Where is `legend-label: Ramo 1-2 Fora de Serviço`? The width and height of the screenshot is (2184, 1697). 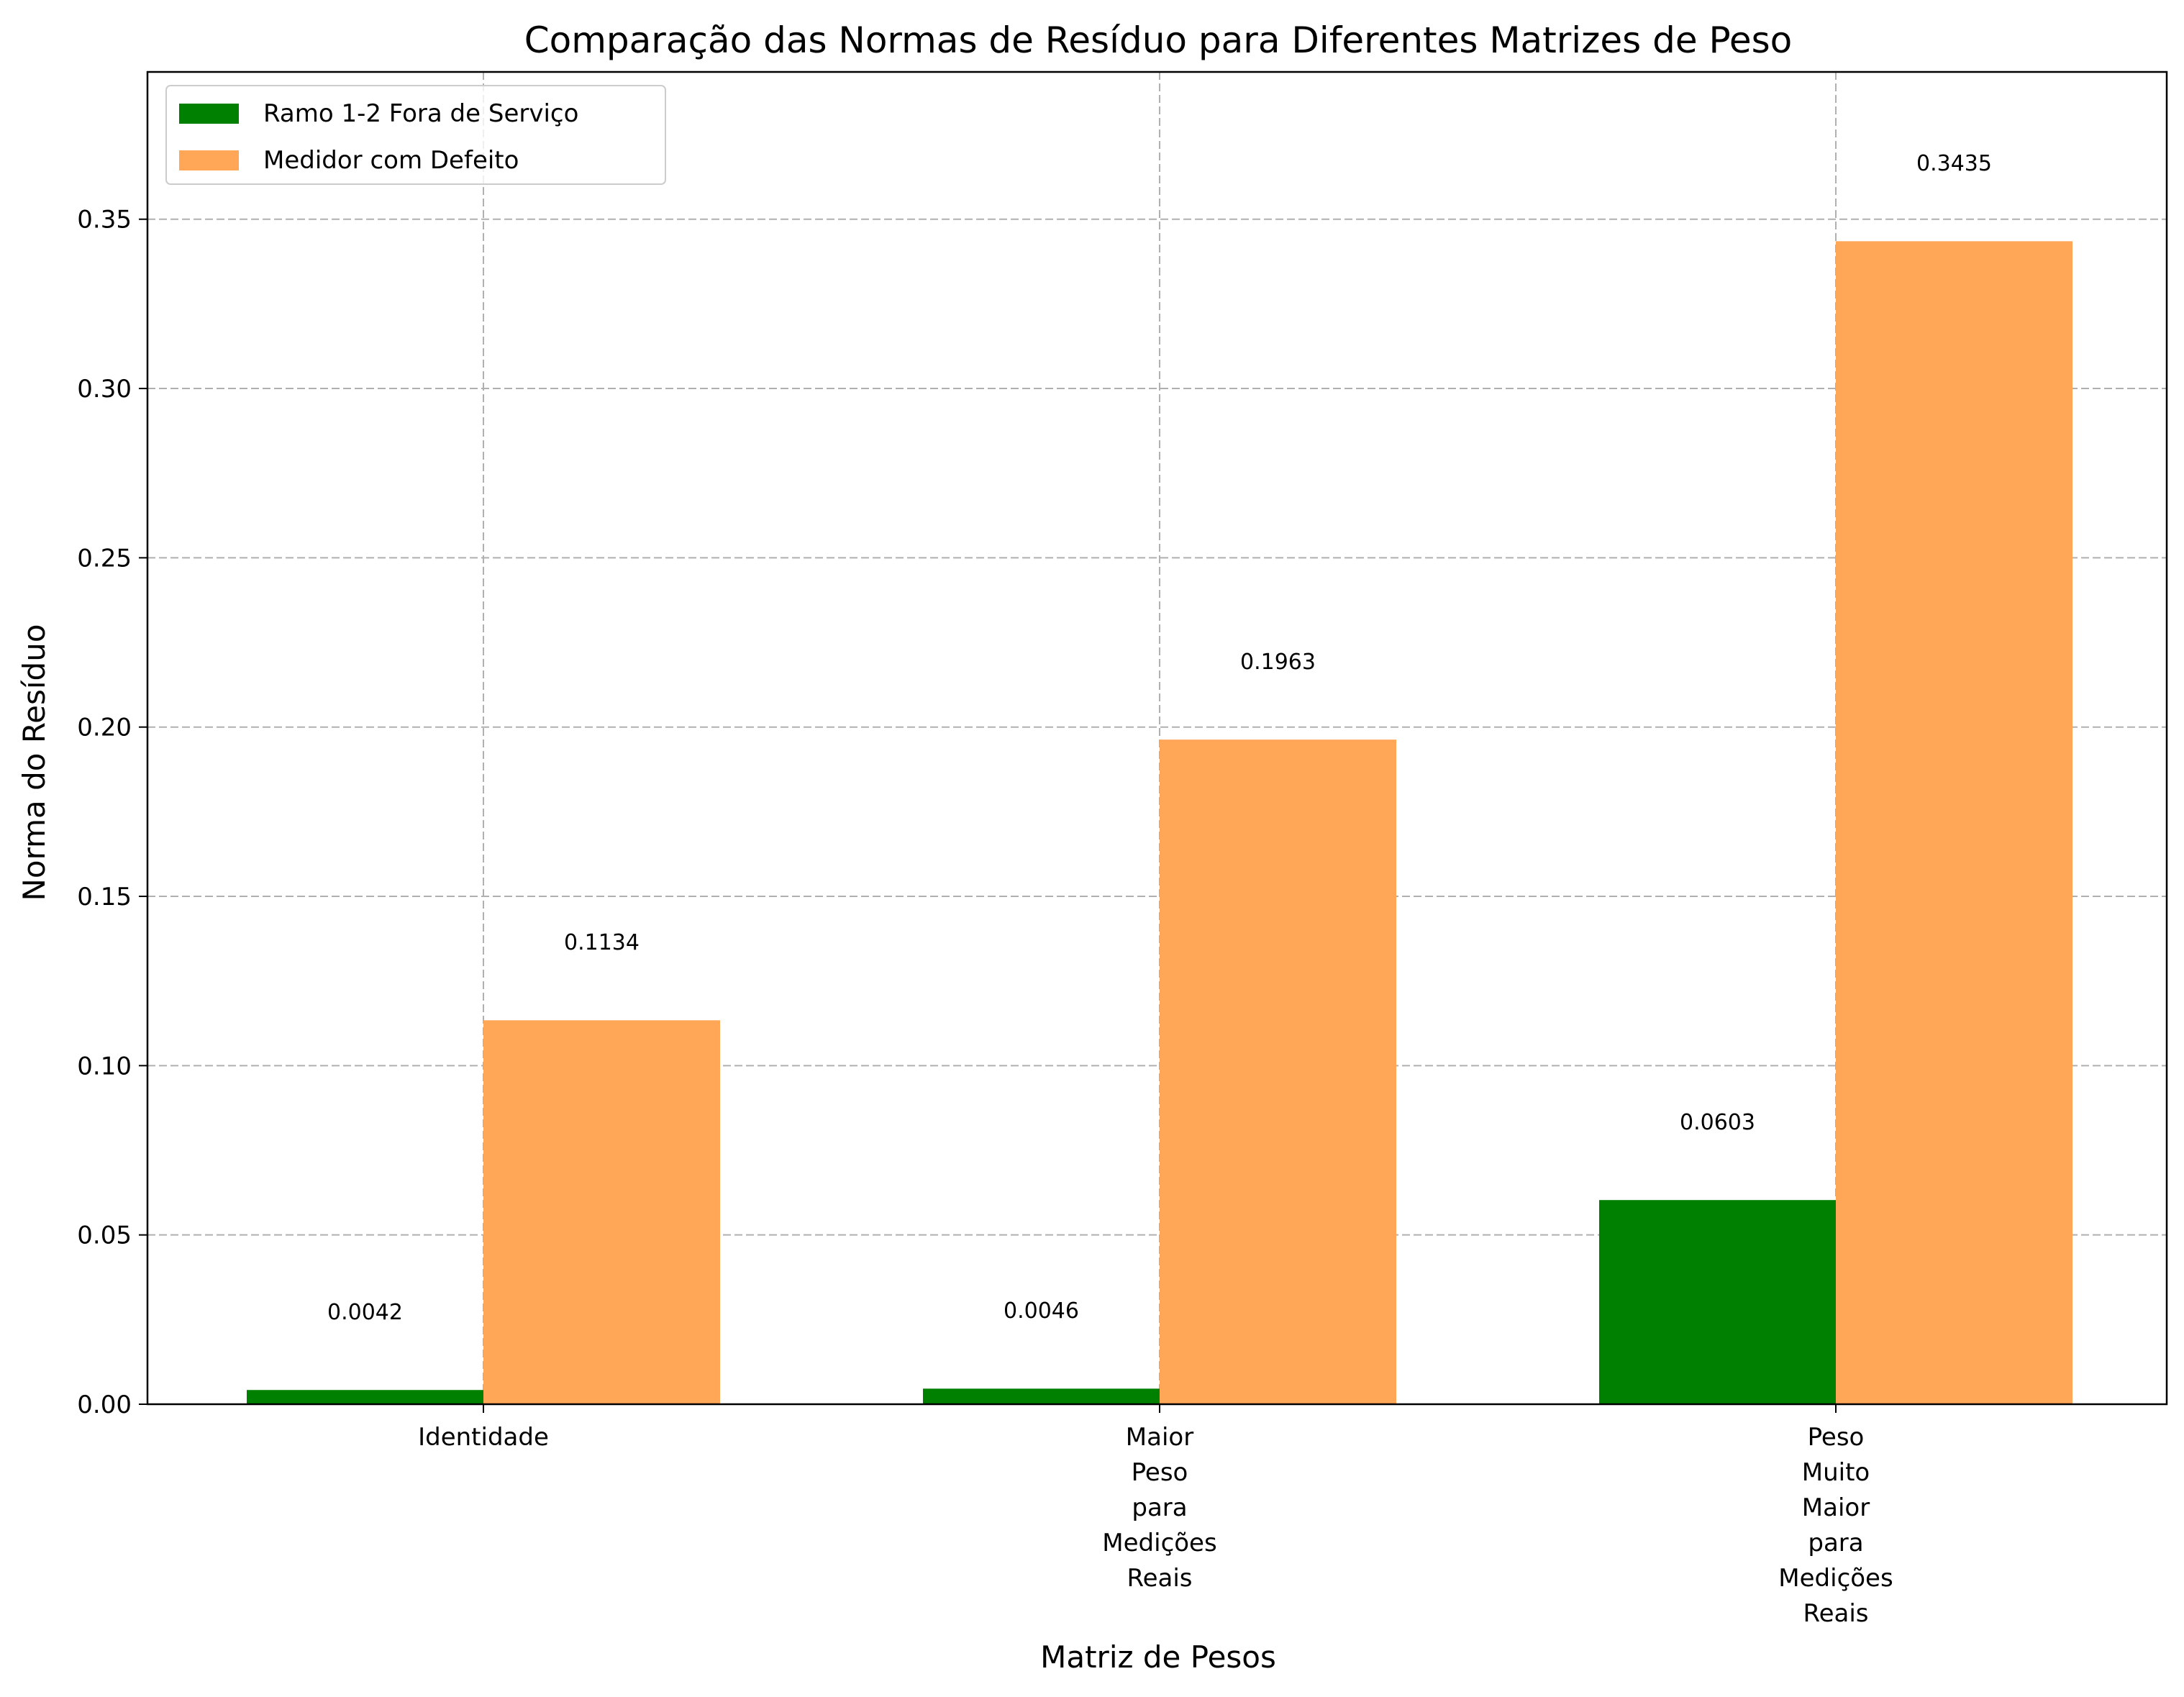
legend-label: Ramo 1-2 Fora de Serviço is located at coordinates (420, 113).